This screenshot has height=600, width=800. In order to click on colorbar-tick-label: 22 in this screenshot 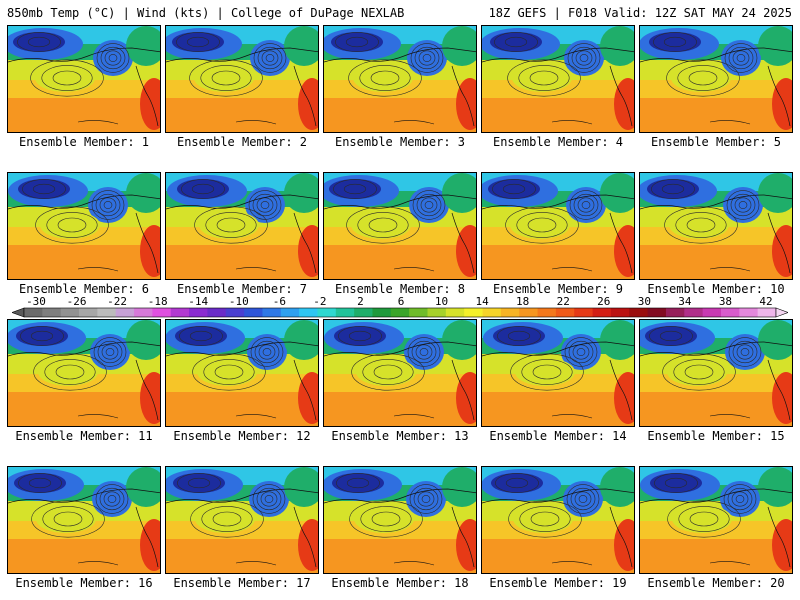, I will do `click(563, 301)`.